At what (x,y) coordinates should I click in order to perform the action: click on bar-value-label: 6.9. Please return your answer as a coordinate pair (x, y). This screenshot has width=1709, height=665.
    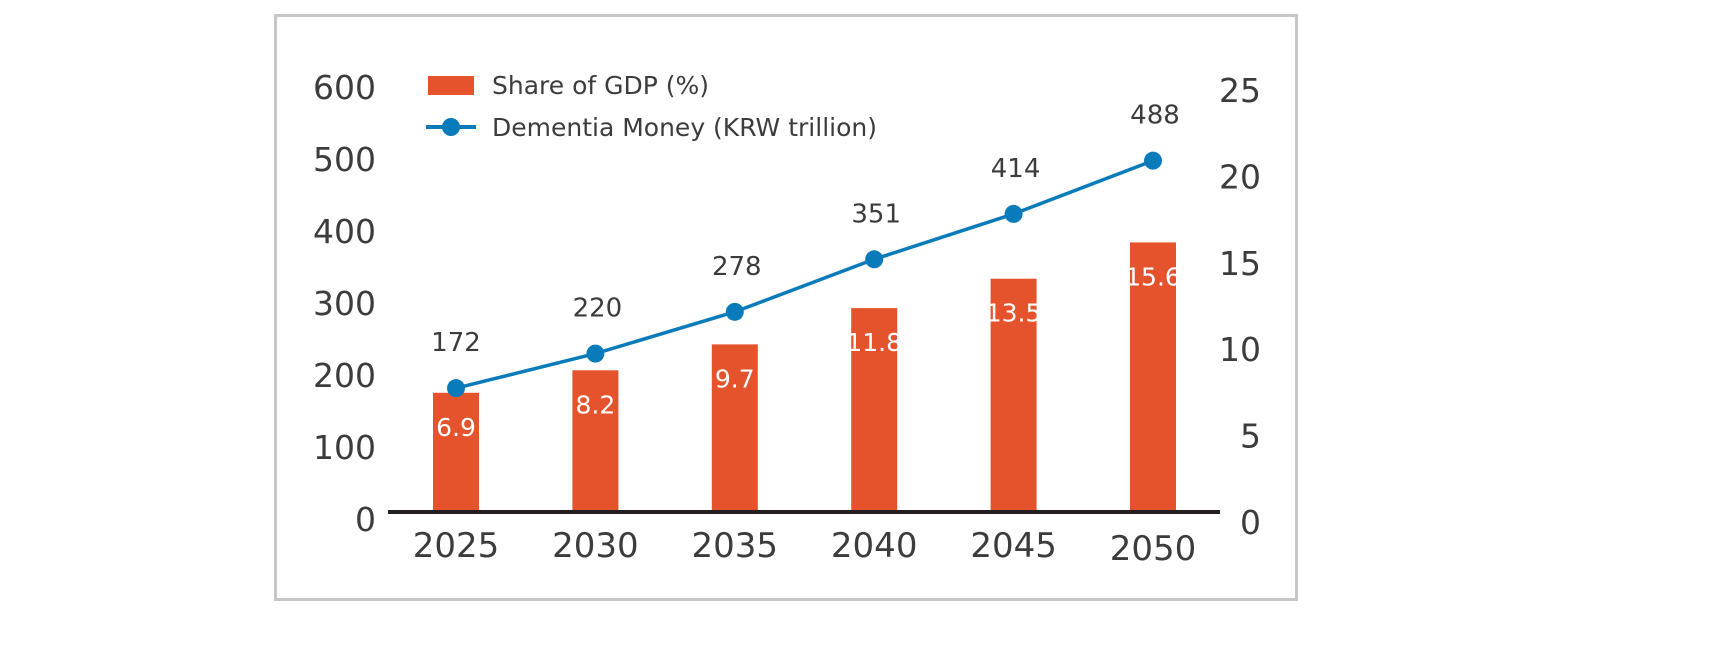
    Looking at the image, I should click on (456, 427).